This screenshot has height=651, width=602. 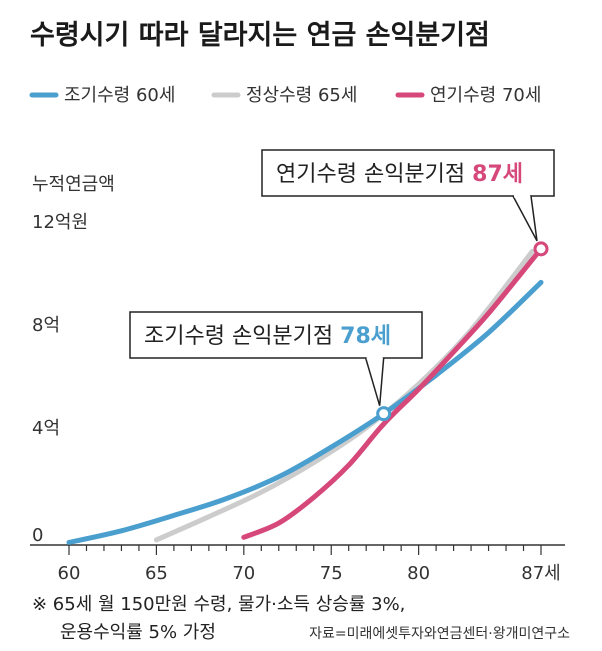 I want to click on callout-label: 조기수령 손익분기점, so click(x=242, y=336).